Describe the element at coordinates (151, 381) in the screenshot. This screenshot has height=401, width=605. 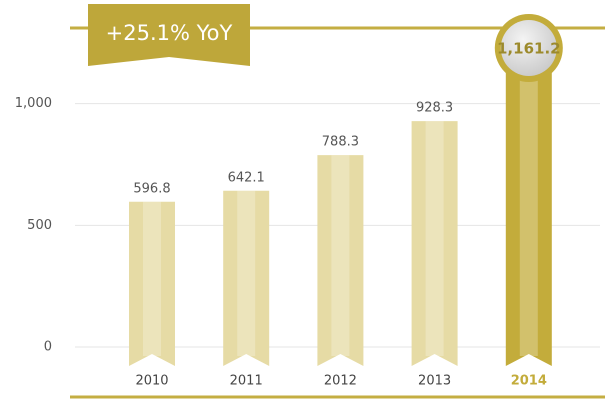
I see `x-tick-label: 2010` at that location.